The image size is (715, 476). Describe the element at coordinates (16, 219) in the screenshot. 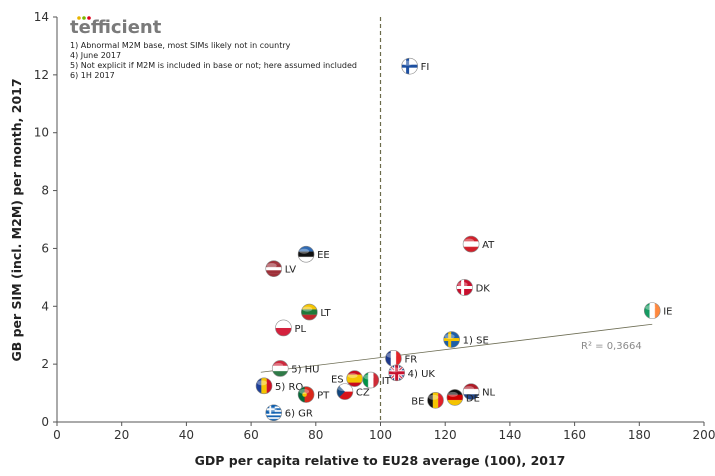

I see `y-axis-title: GB per SIM (incl. M2M) per month, 2017` at that location.